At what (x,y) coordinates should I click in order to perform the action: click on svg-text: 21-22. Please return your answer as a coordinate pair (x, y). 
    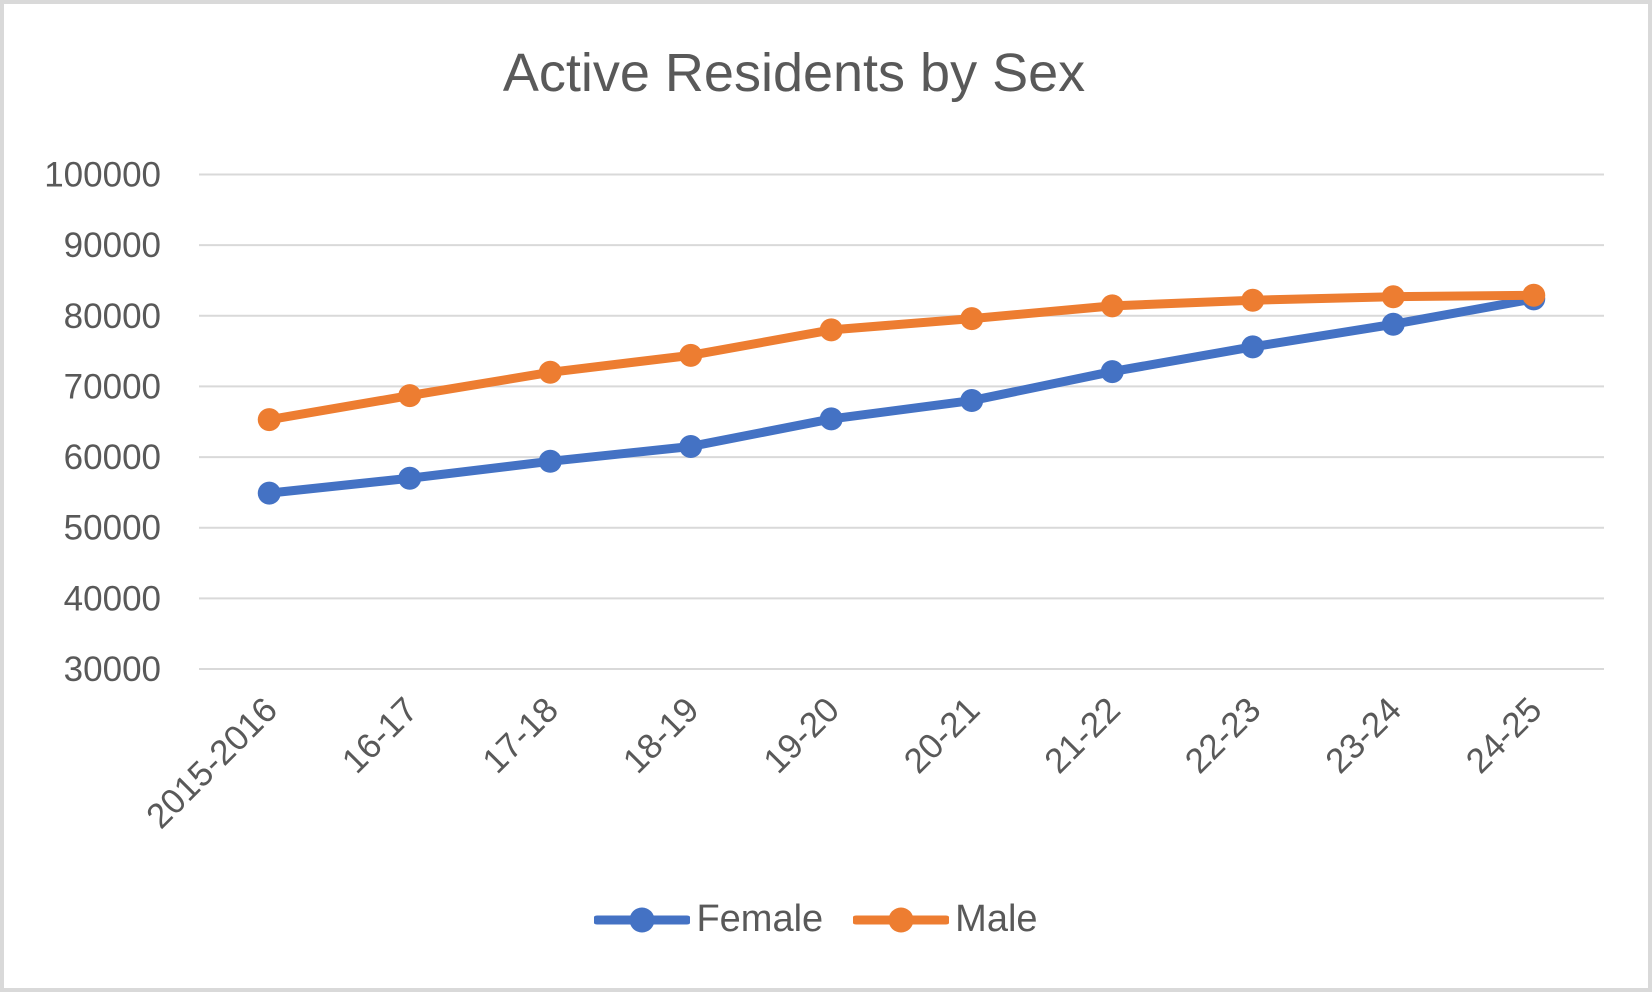
    Looking at the image, I should click on (1082, 735).